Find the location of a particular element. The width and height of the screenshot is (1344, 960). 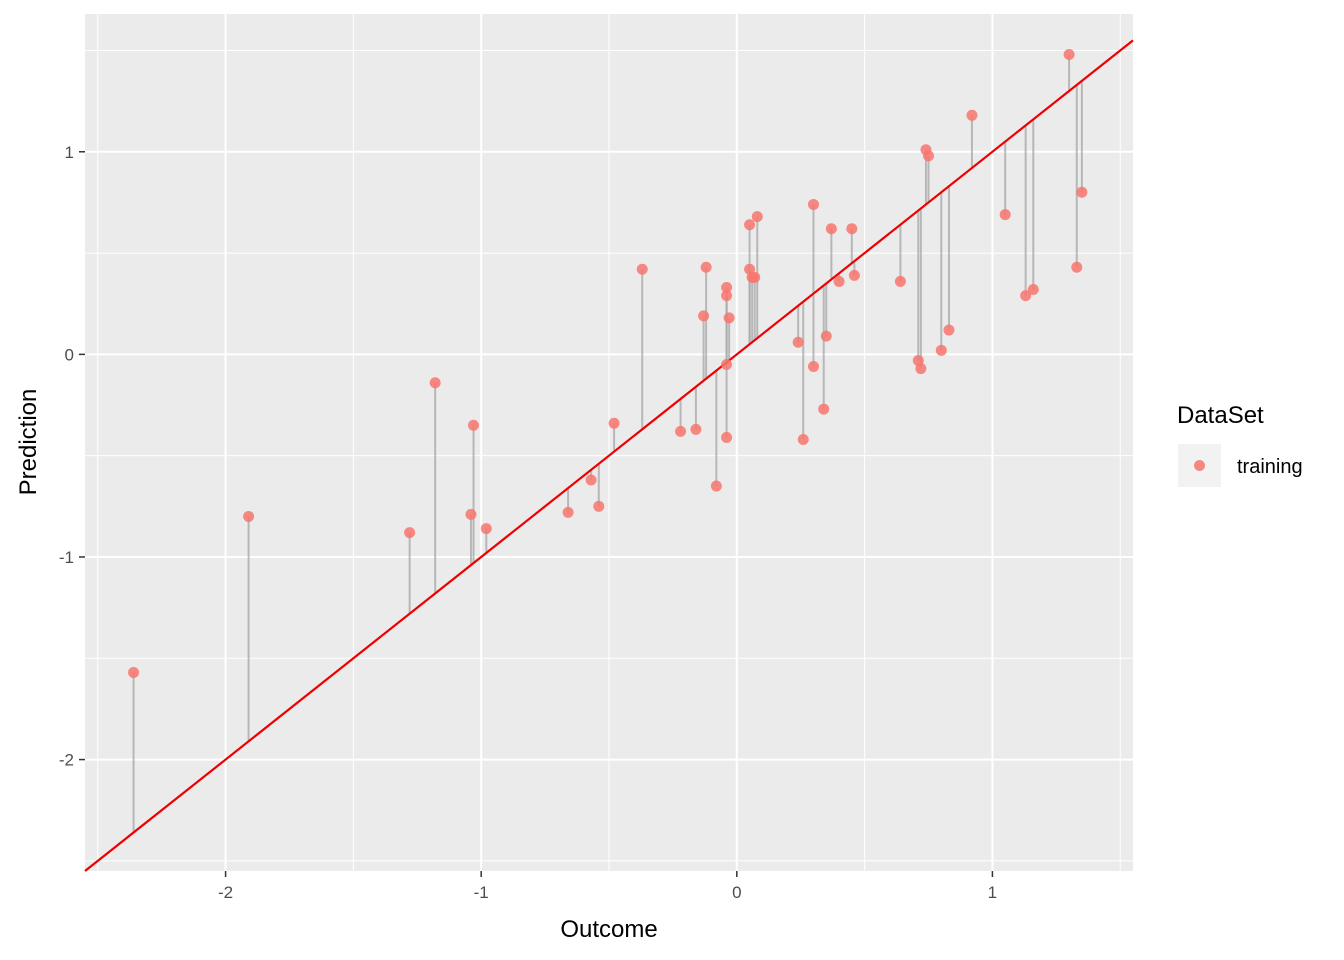

x-tick-label: 0 is located at coordinates (736, 892).